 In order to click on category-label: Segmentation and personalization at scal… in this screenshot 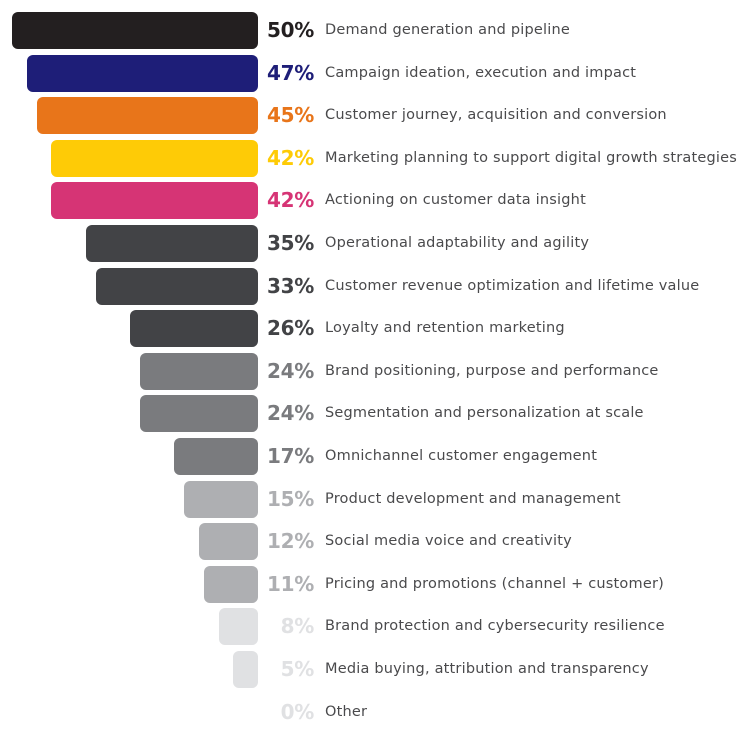, I will do `click(484, 413)`.